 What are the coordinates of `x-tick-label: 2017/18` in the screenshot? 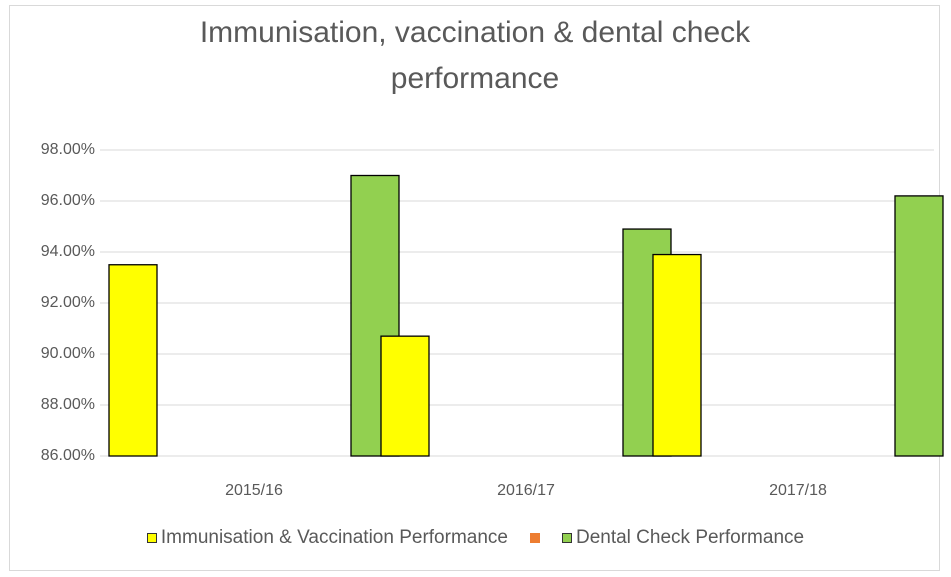 It's located at (798, 490).